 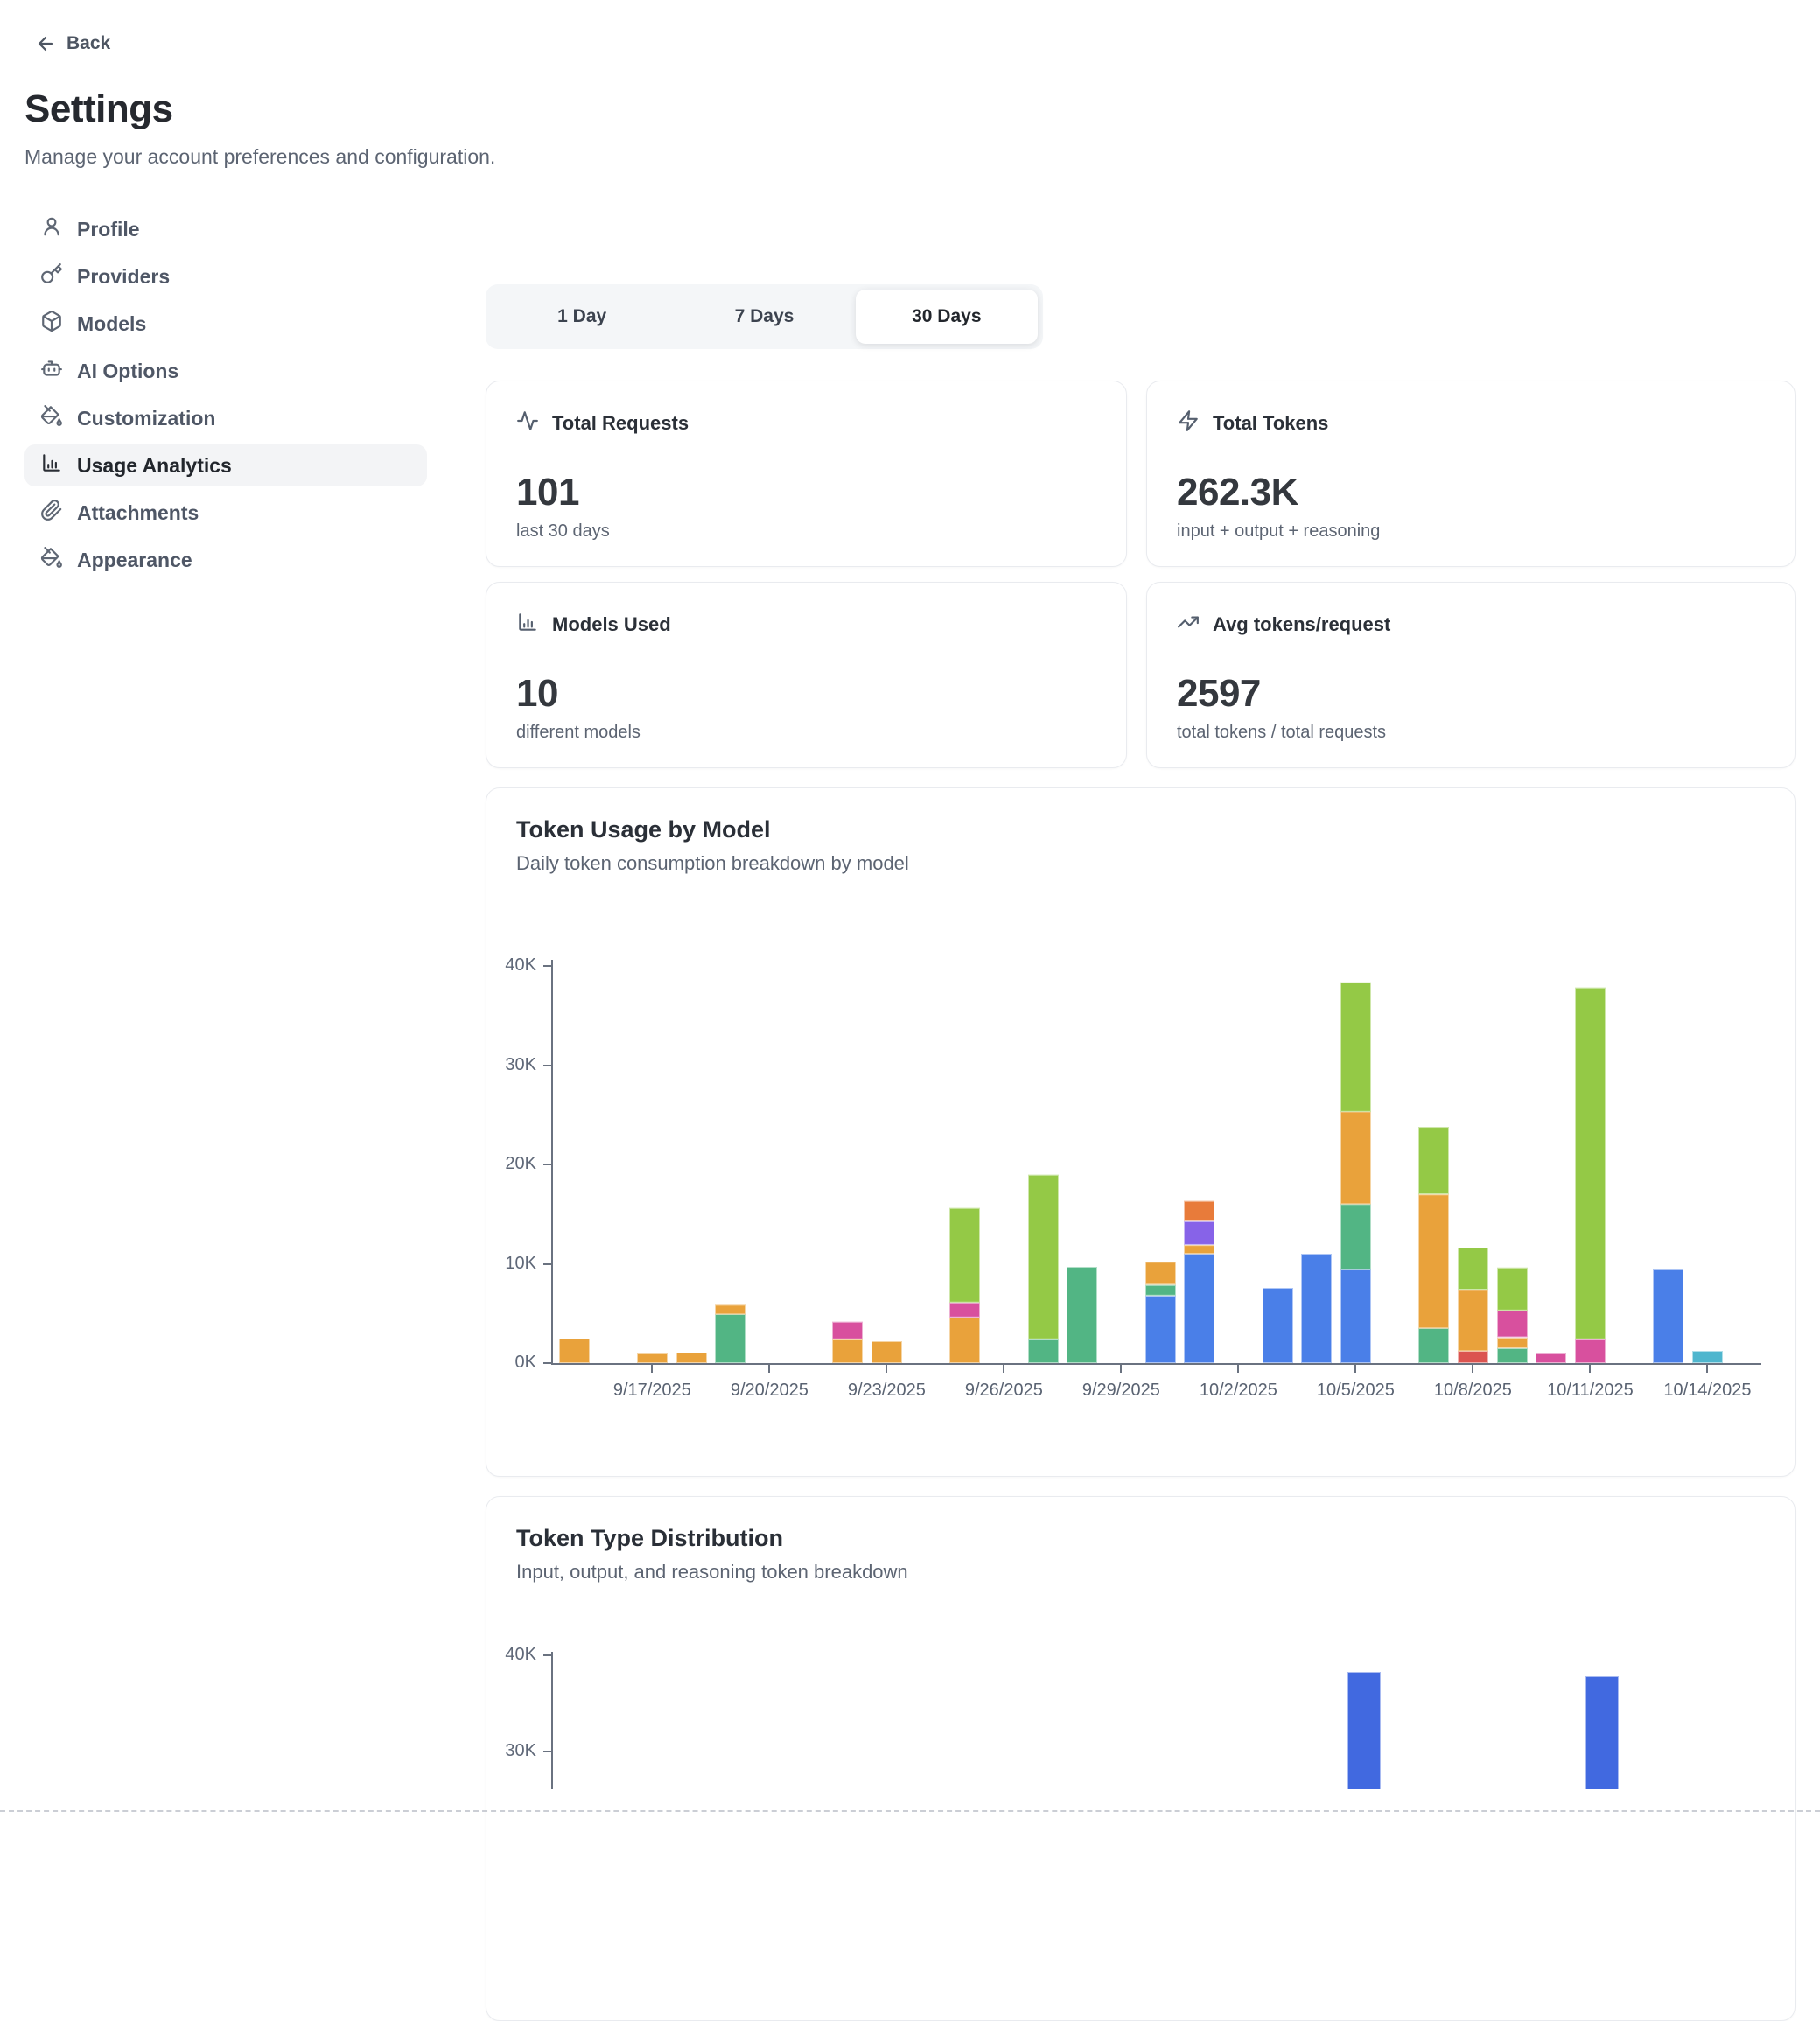 What do you see at coordinates (124, 276) in the screenshot?
I see `sidebar-item-label: Providers` at bounding box center [124, 276].